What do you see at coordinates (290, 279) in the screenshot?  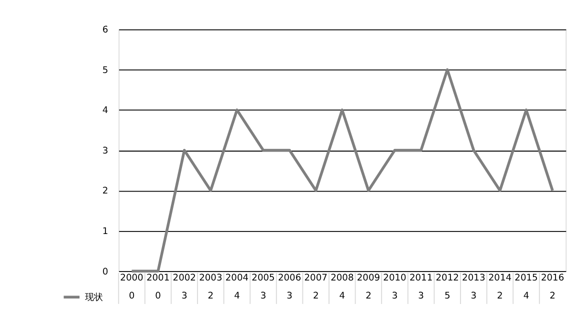 I see `x-tick-label: 2006` at bounding box center [290, 279].